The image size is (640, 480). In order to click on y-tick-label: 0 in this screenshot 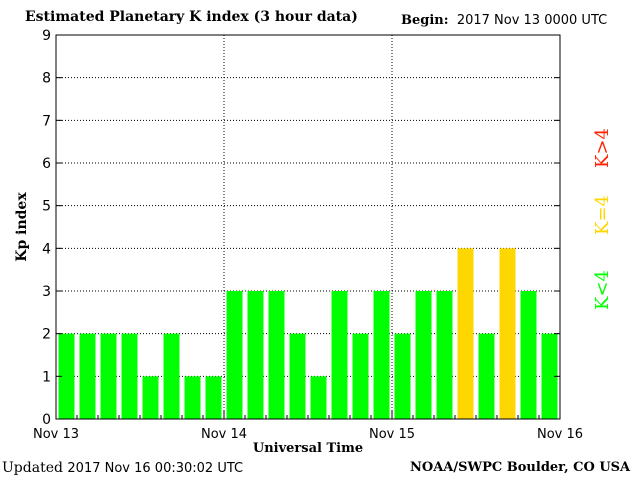, I will do `click(46, 420)`.